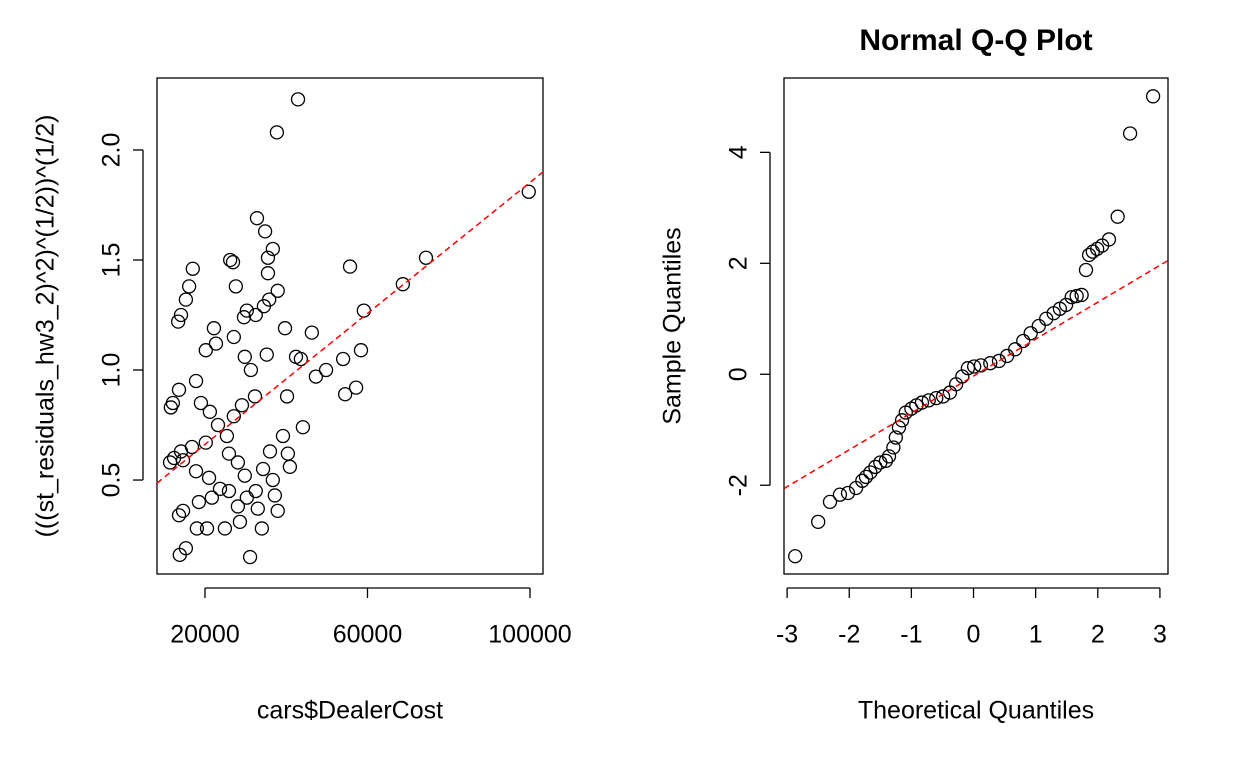 This screenshot has height=771, width=1248. I want to click on y-axis-label: Sample Quantiles, so click(673, 325).